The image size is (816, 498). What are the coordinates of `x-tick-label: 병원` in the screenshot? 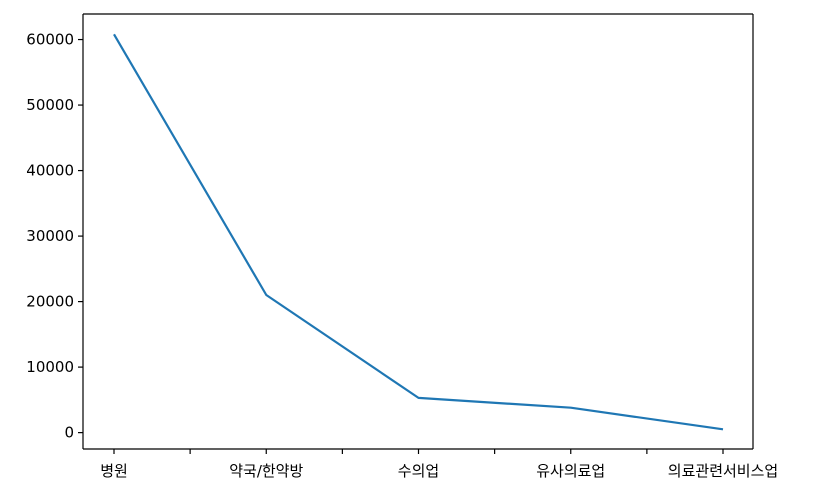 It's located at (114, 471).